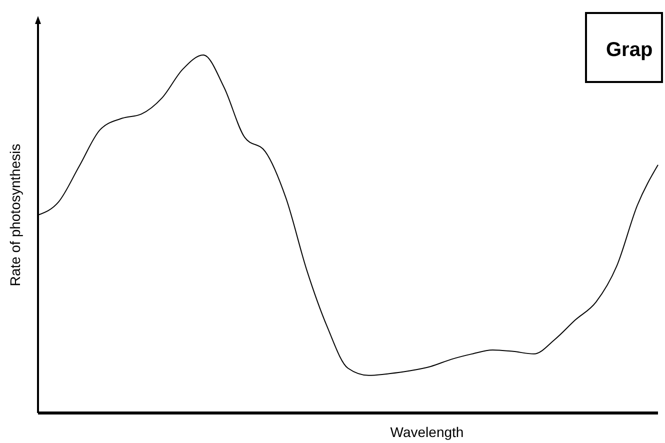  I want to click on x-axis-title: Wavelength, so click(427, 432).